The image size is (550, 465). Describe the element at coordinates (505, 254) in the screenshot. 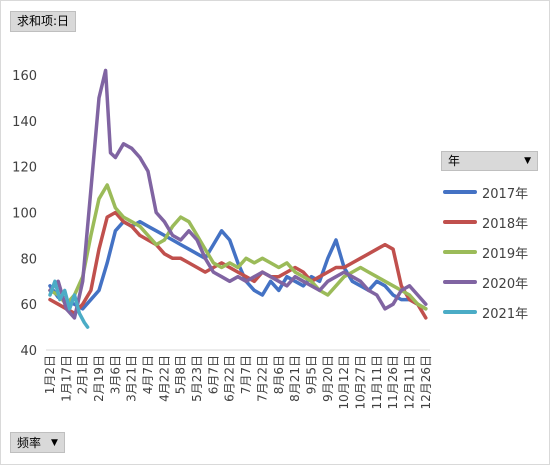

I see `legend-label: 2019年` at that location.